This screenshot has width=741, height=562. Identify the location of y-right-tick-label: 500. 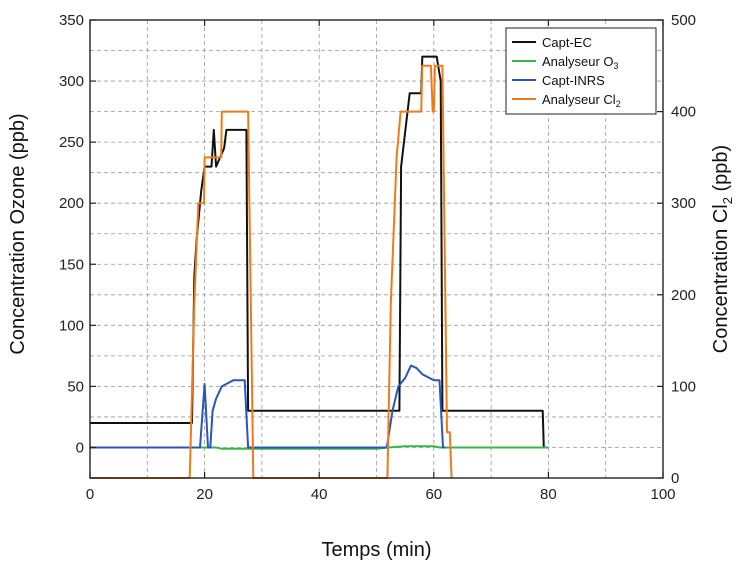
(683, 20).